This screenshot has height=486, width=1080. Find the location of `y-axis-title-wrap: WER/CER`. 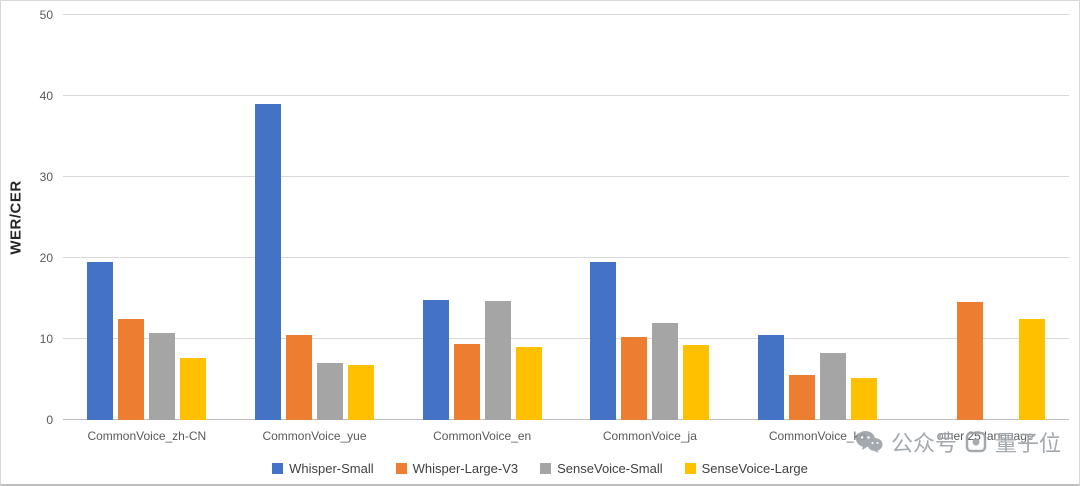

y-axis-title-wrap: WER/CER is located at coordinates (16, 217).